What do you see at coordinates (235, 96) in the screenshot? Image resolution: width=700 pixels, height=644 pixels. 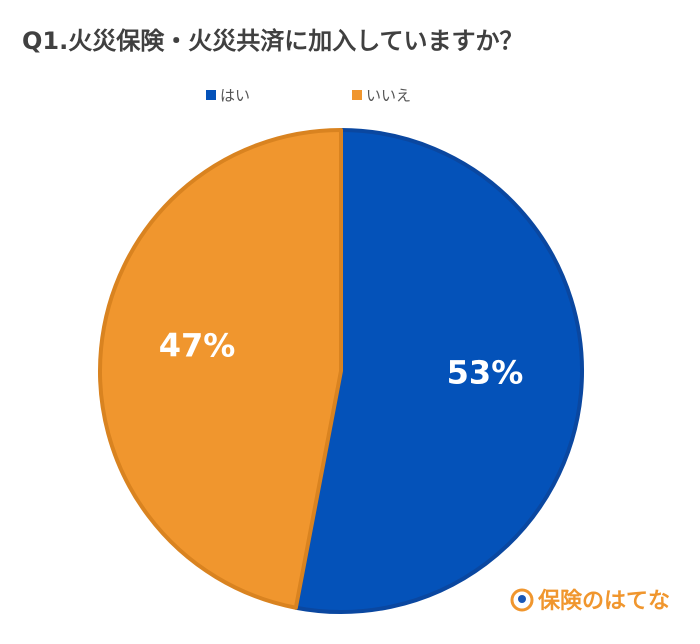 I see `legend-label: はい` at bounding box center [235, 96].